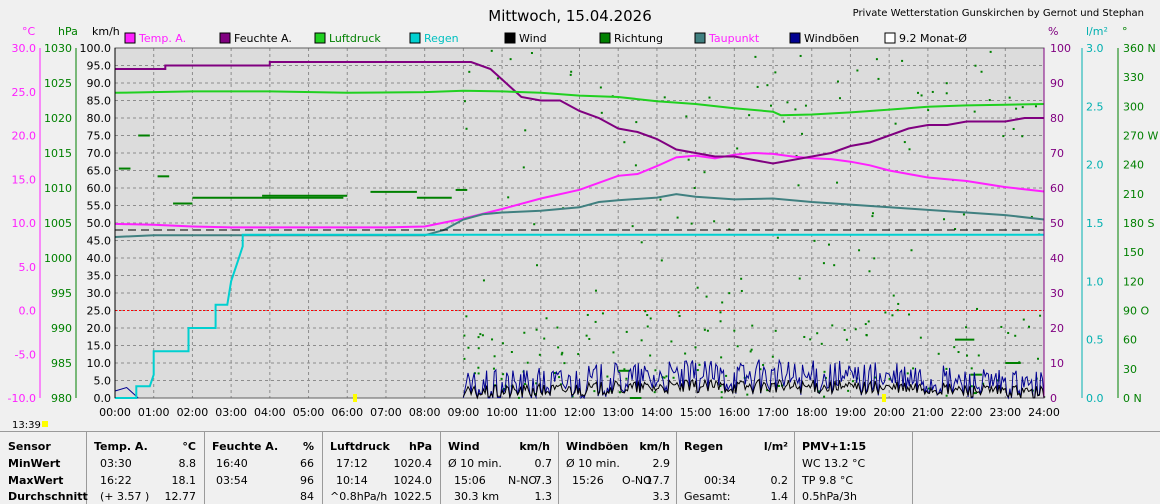 This screenshot has width=1160, height=504. I want to click on tick-label-rain: 0.0, so click(1095, 398).